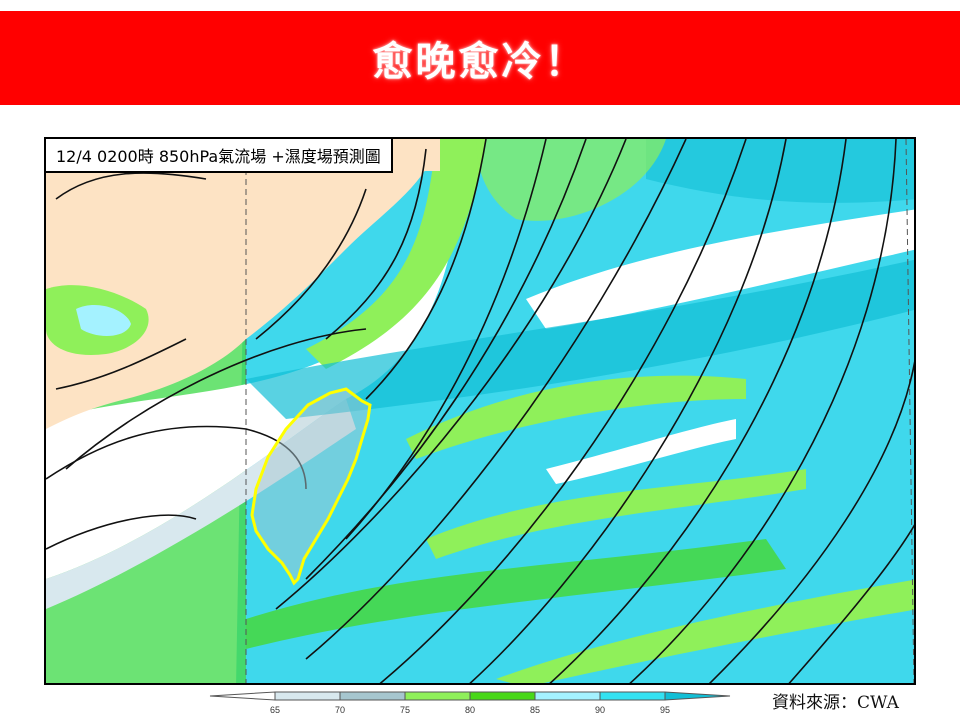 This screenshot has width=960, height=720. What do you see at coordinates (311, 486) in the screenshot?
I see `taiwan-outline` at bounding box center [311, 486].